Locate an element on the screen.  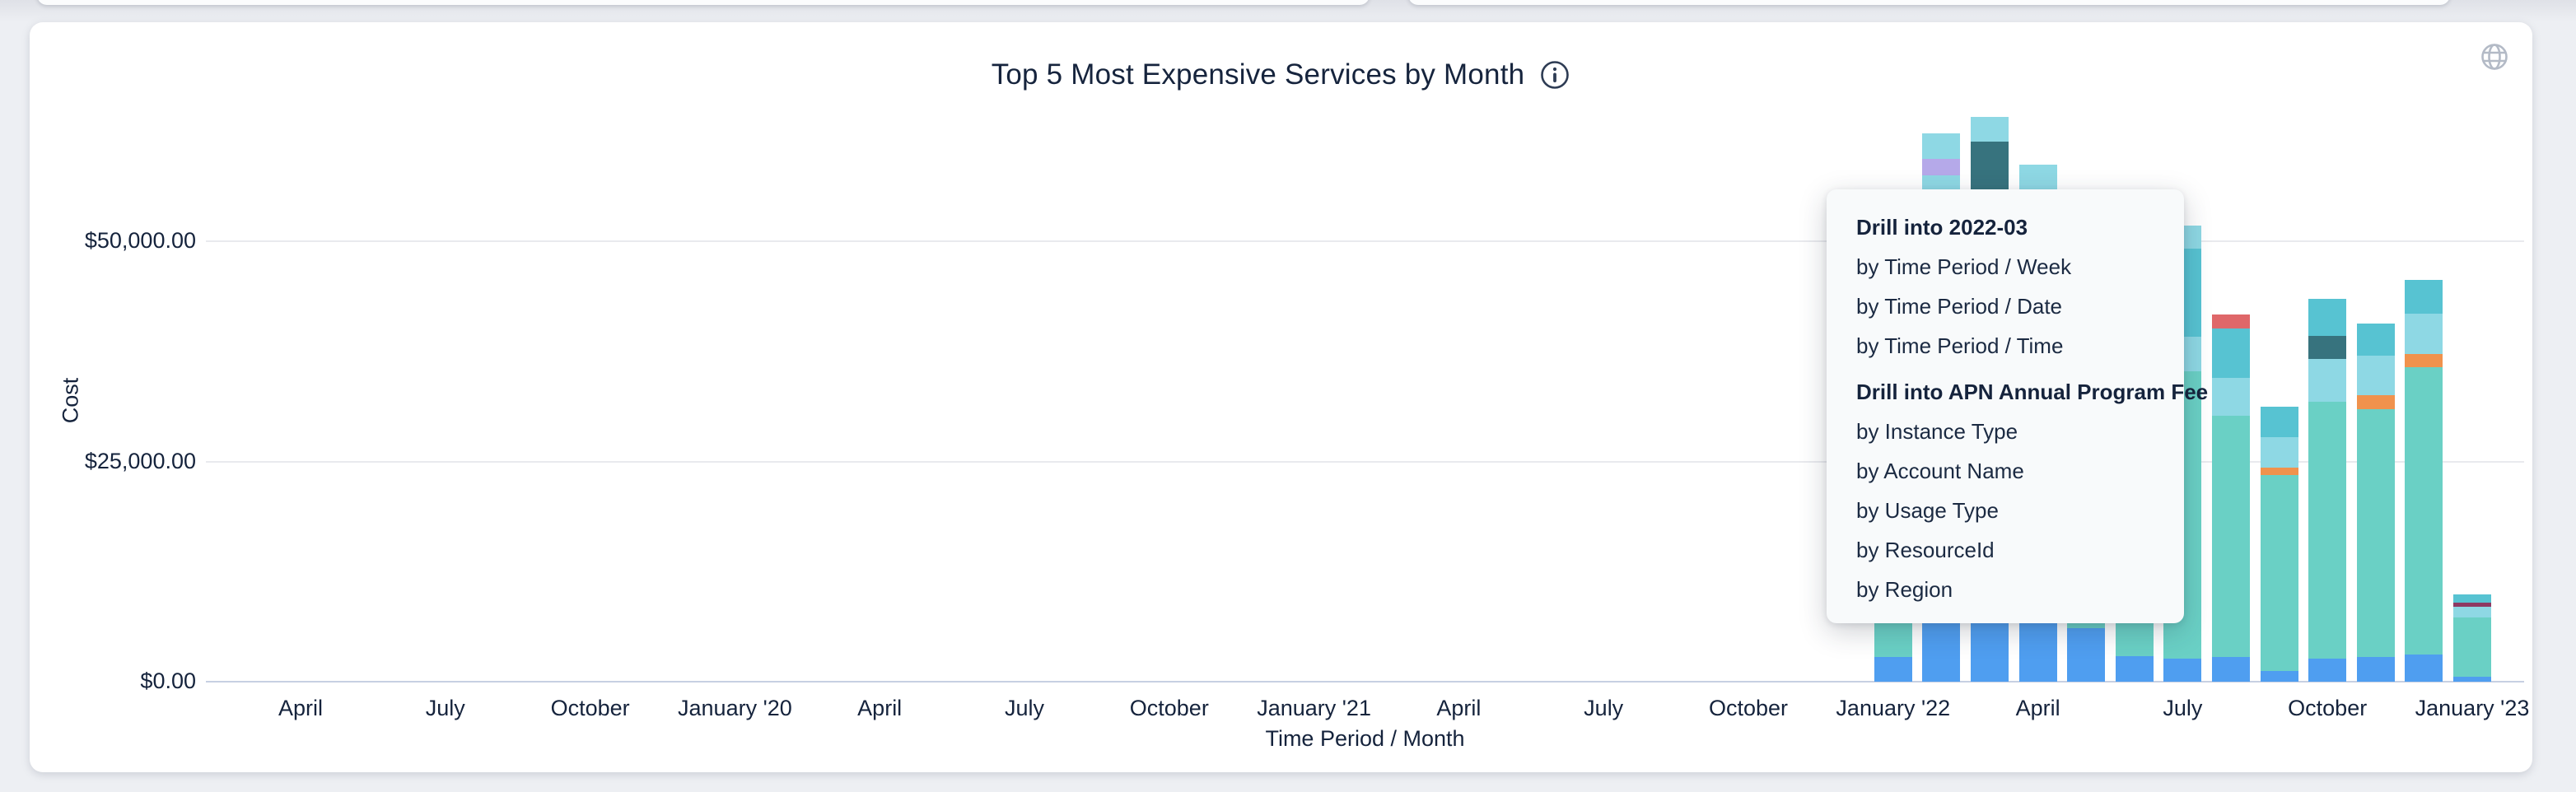
chart-header: Top 5 Most Expensive Services by Month is located at coordinates (1281, 74).